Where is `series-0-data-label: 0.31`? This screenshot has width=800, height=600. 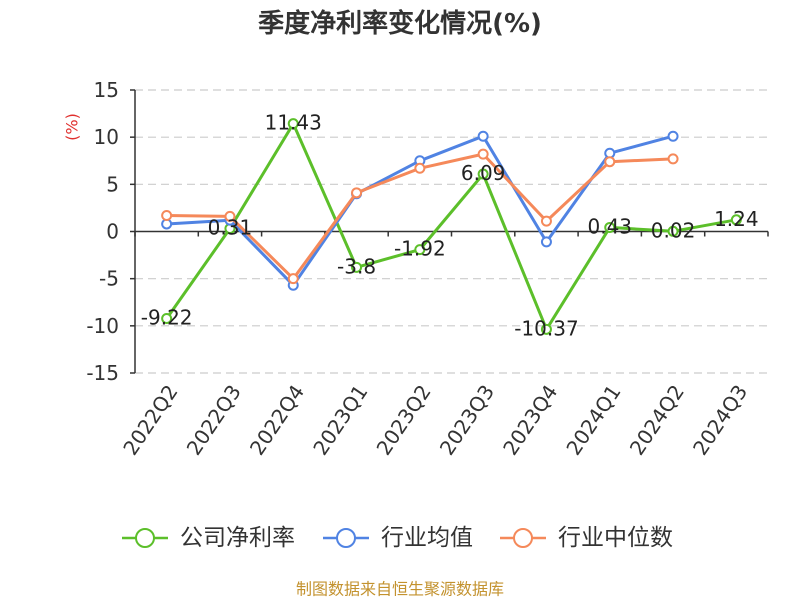 series-0-data-label: 0.31 is located at coordinates (230, 228).